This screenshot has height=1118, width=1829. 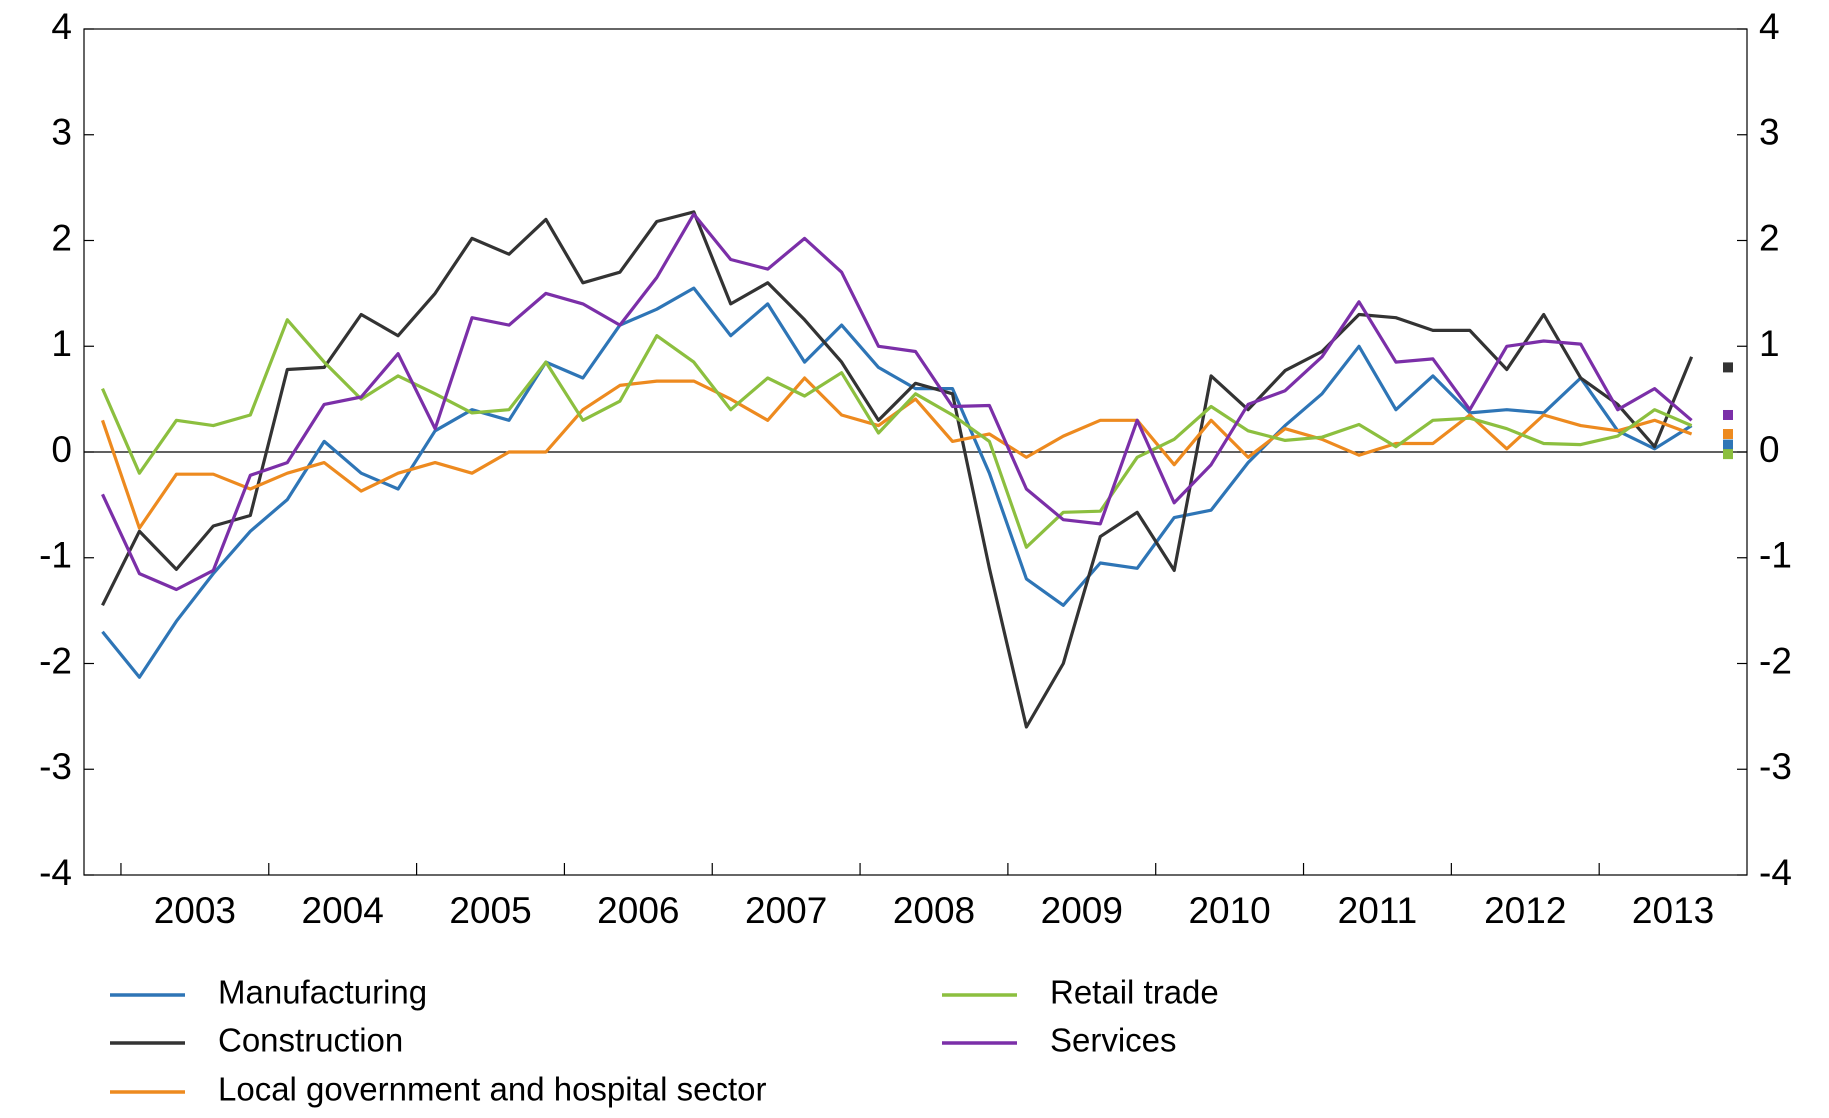 I want to click on y-tick-label: 0, so click(x=61, y=449).